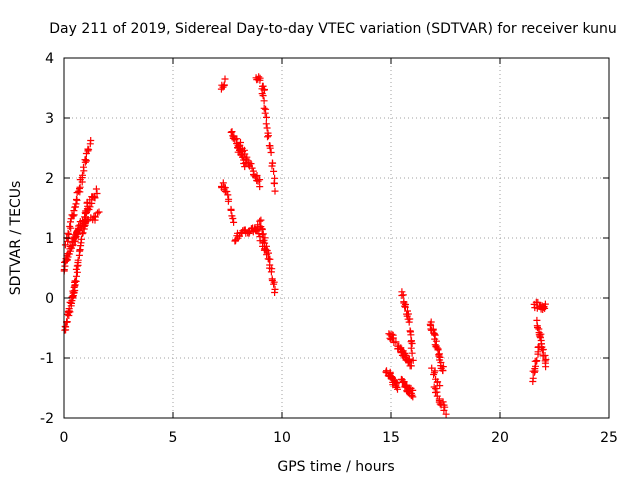 The height and width of the screenshot is (480, 640). I want to click on x-tick-label: 5, so click(173, 438).